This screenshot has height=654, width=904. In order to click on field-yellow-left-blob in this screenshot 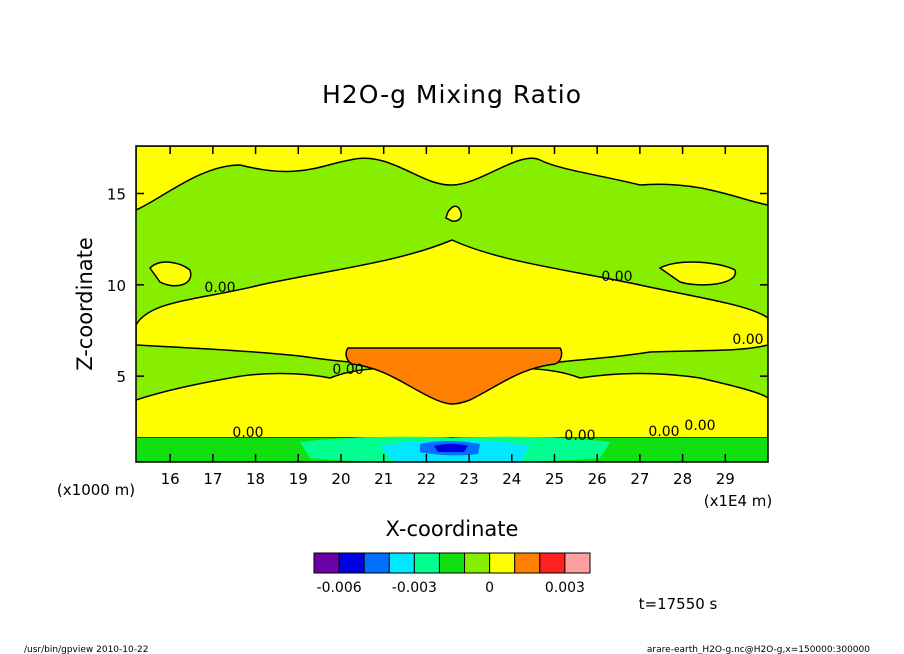, I will do `click(170, 274)`.